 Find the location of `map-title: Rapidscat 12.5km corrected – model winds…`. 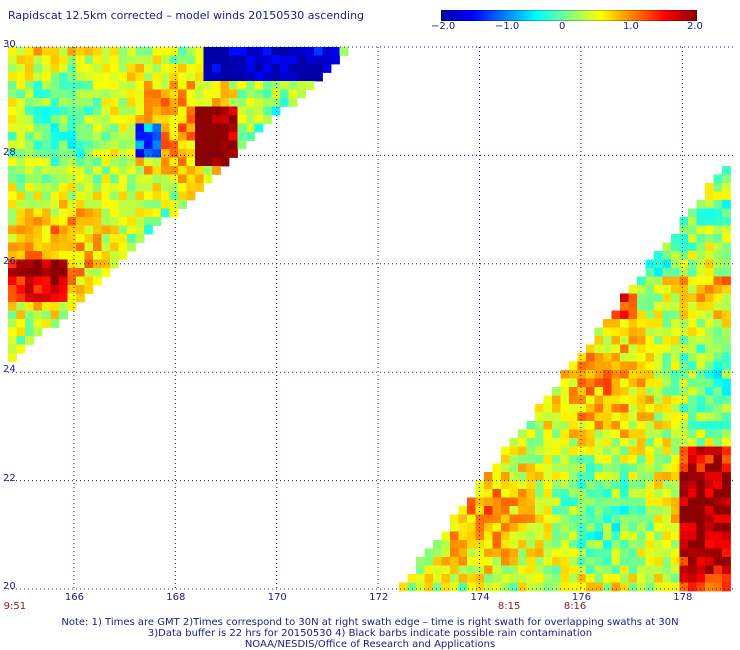

map-title: Rapidscat 12.5km corrected – model winds… is located at coordinates (186, 15).